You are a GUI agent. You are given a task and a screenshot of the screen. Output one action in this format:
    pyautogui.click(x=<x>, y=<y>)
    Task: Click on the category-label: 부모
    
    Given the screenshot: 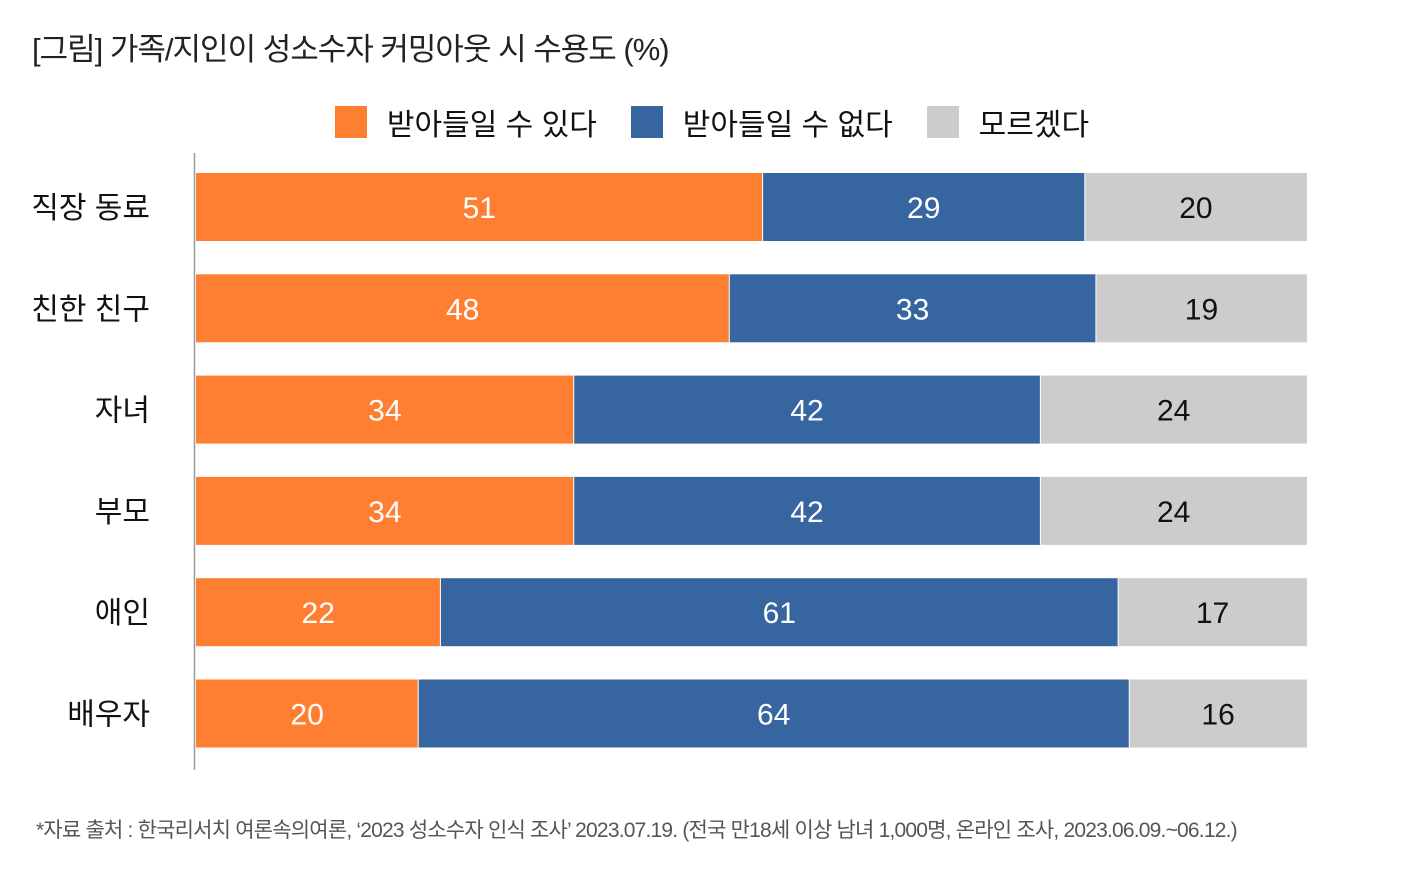 What is the action you would take?
    pyautogui.click(x=122, y=512)
    